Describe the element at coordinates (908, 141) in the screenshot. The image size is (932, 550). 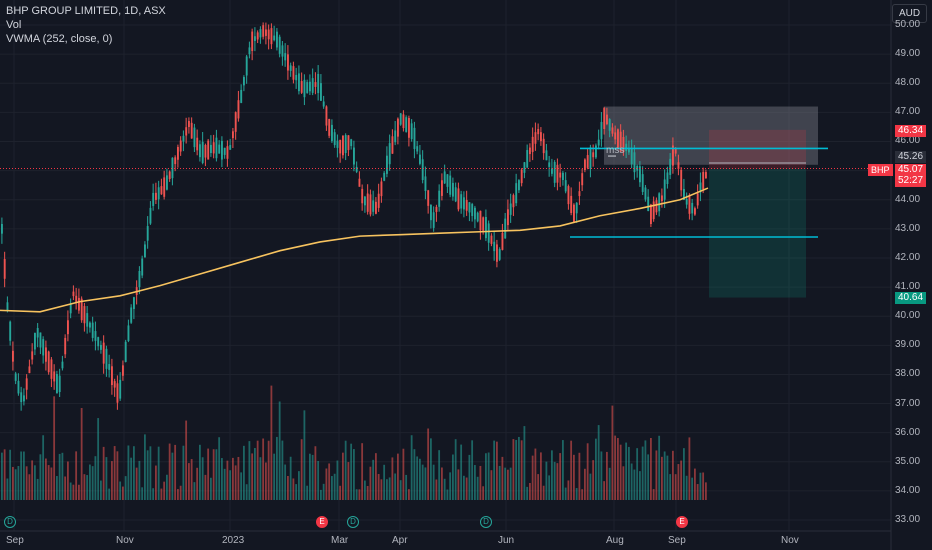
I see `price-axis-tick: 46.00` at that location.